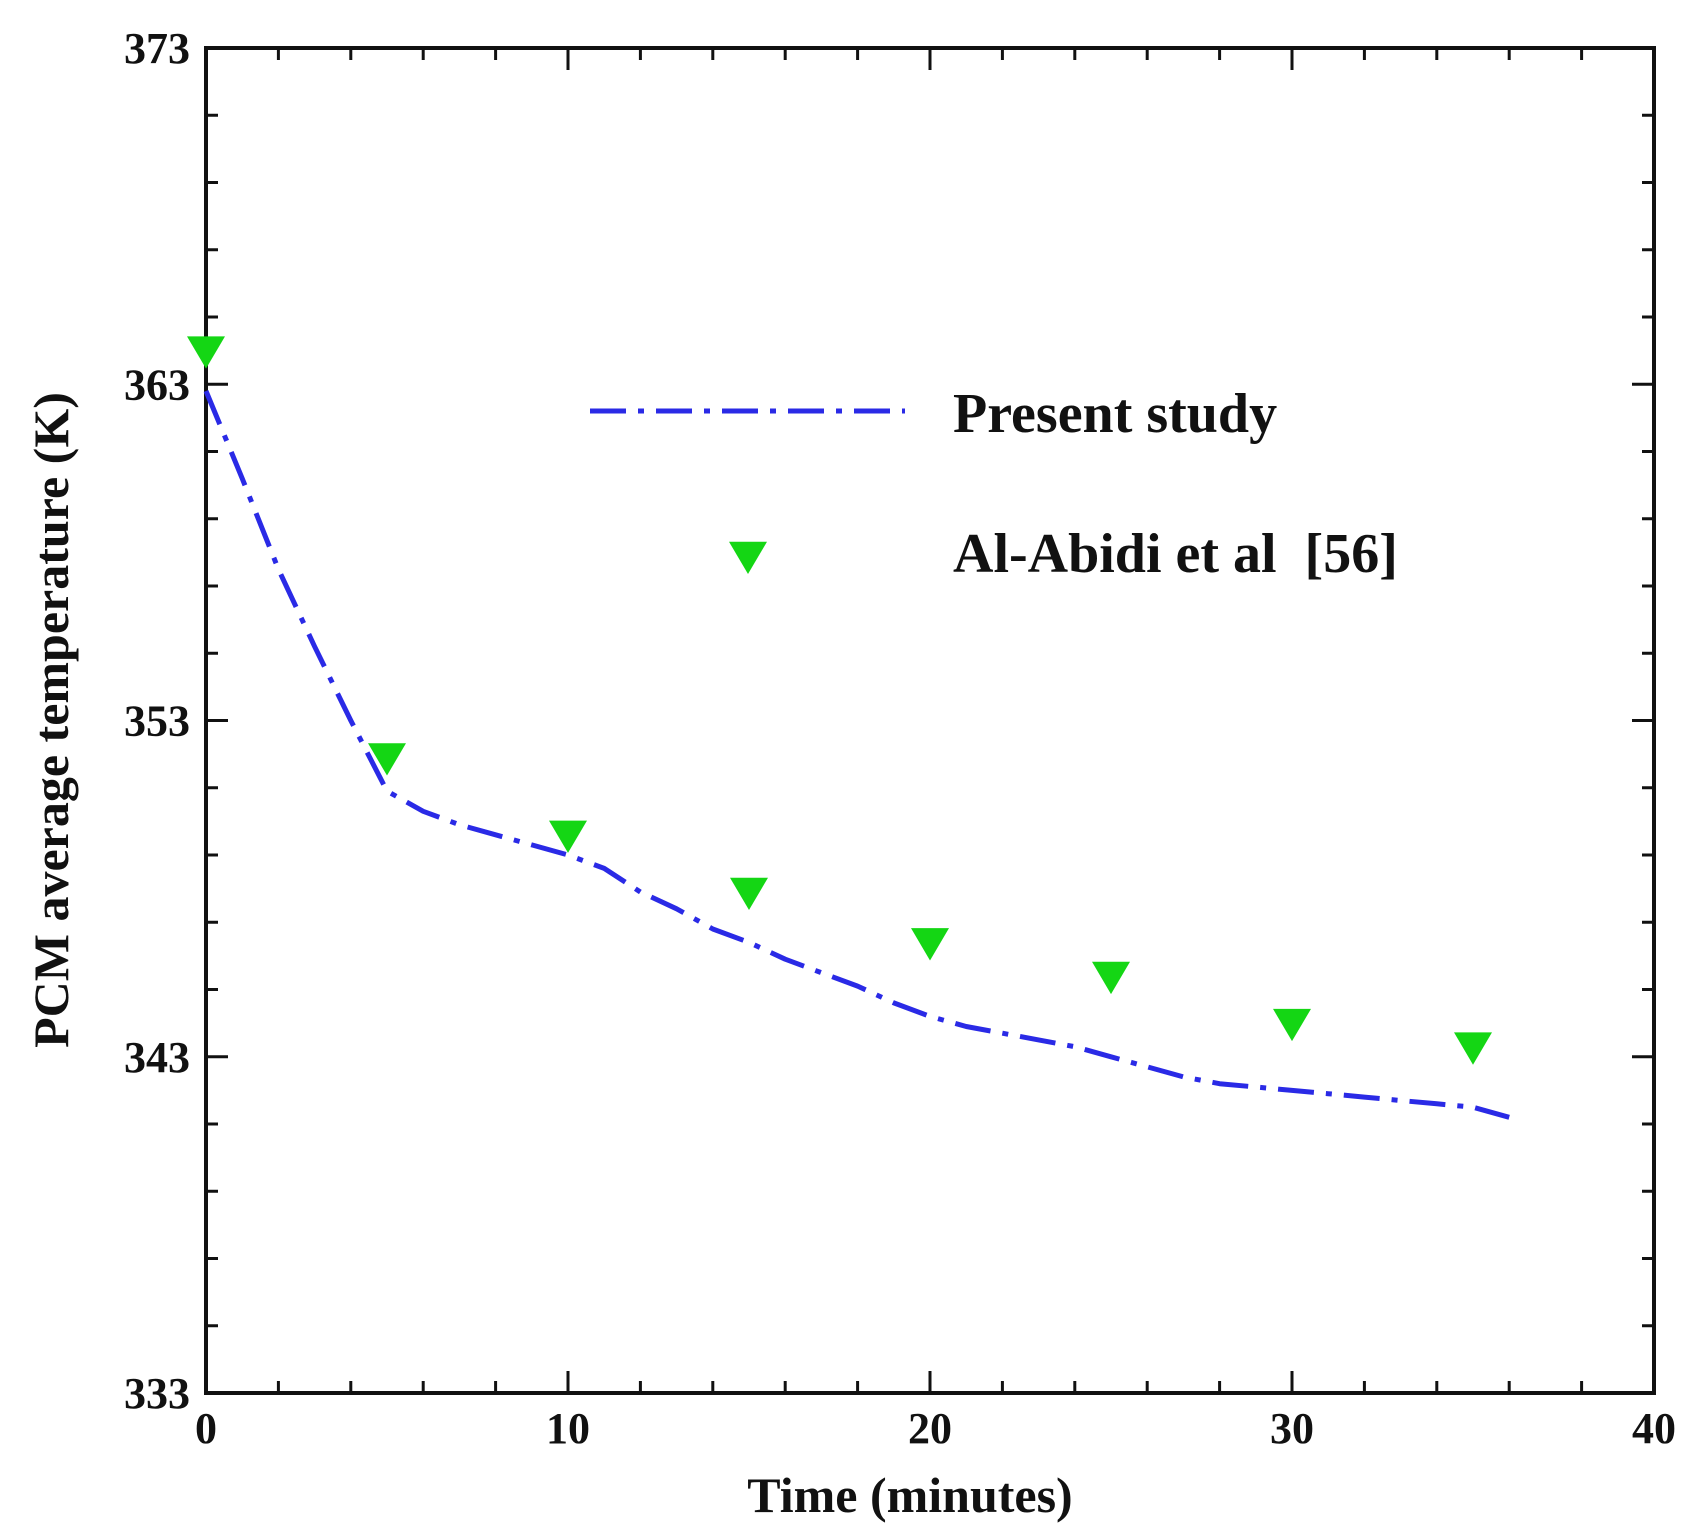  What do you see at coordinates (1654, 1428) in the screenshot?
I see `x-tick-label: 40` at bounding box center [1654, 1428].